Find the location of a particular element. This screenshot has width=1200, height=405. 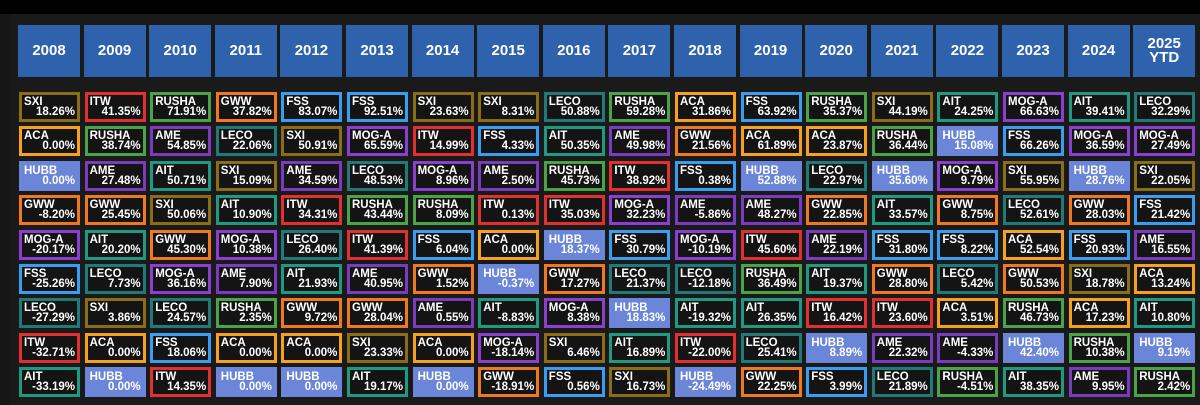

ticker-cell: LECO 52.61% is located at coordinates (1033, 210).